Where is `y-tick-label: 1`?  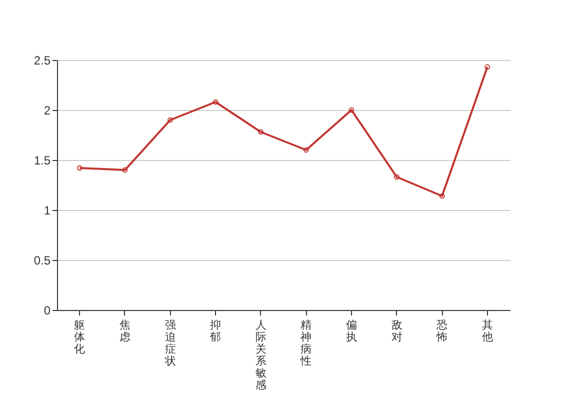
y-tick-label: 1 is located at coordinates (47, 211).